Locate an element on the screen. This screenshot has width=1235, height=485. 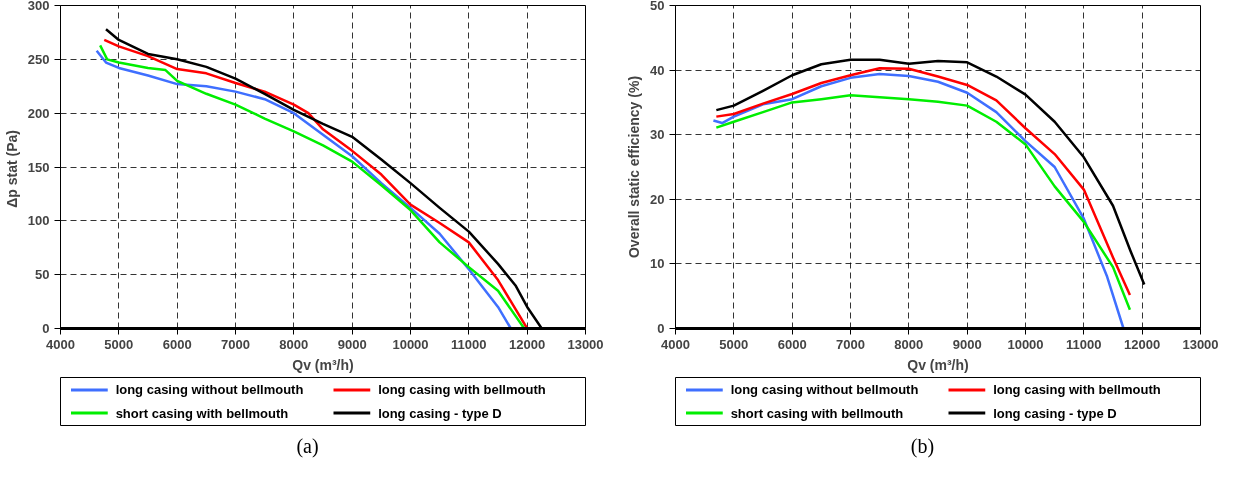
y-tick-label: 250 is located at coordinates (38, 59).